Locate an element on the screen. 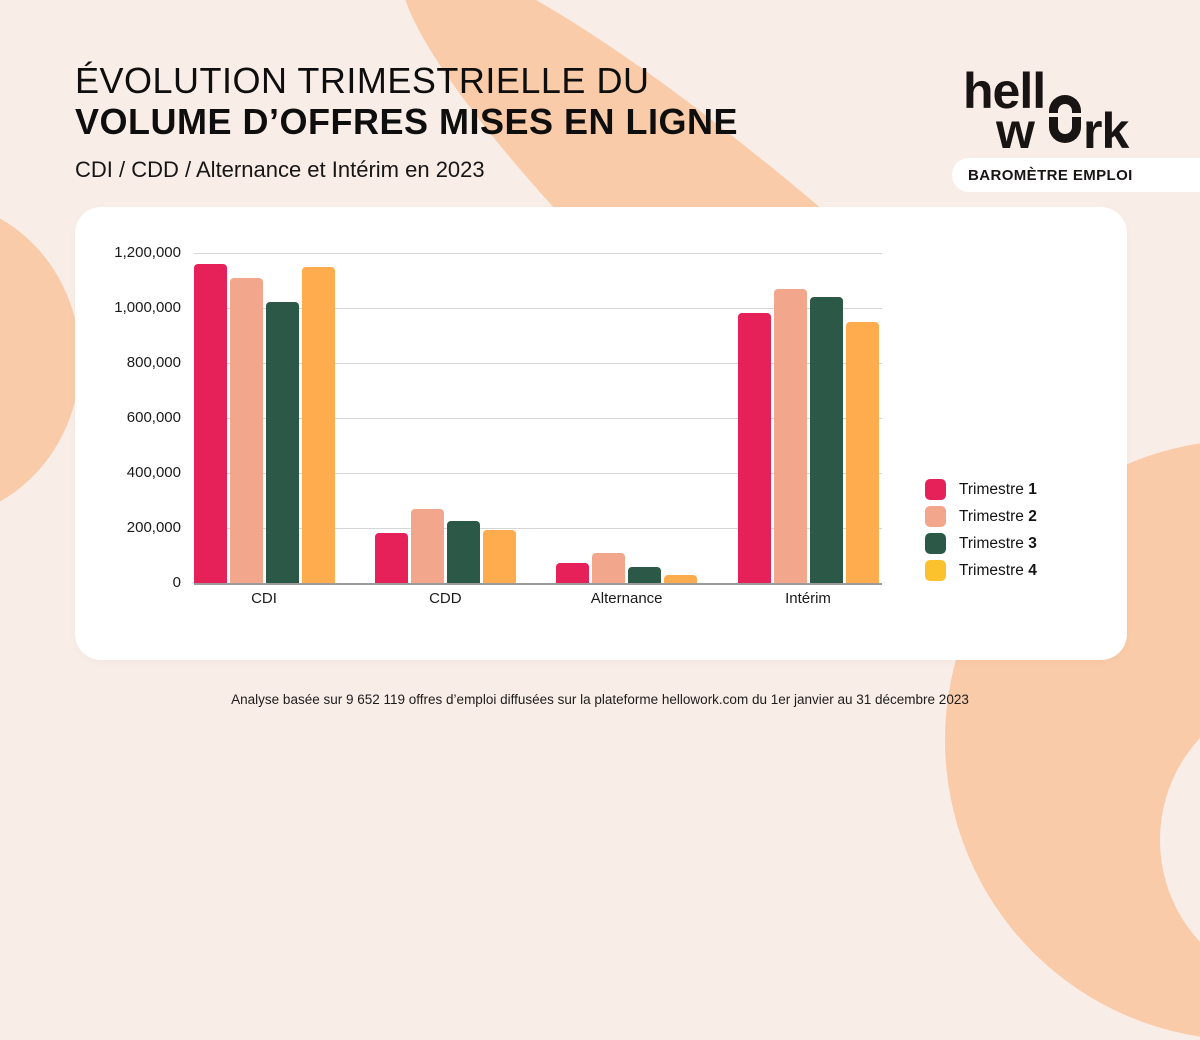  bar-group-CDD is located at coordinates (445, 546).